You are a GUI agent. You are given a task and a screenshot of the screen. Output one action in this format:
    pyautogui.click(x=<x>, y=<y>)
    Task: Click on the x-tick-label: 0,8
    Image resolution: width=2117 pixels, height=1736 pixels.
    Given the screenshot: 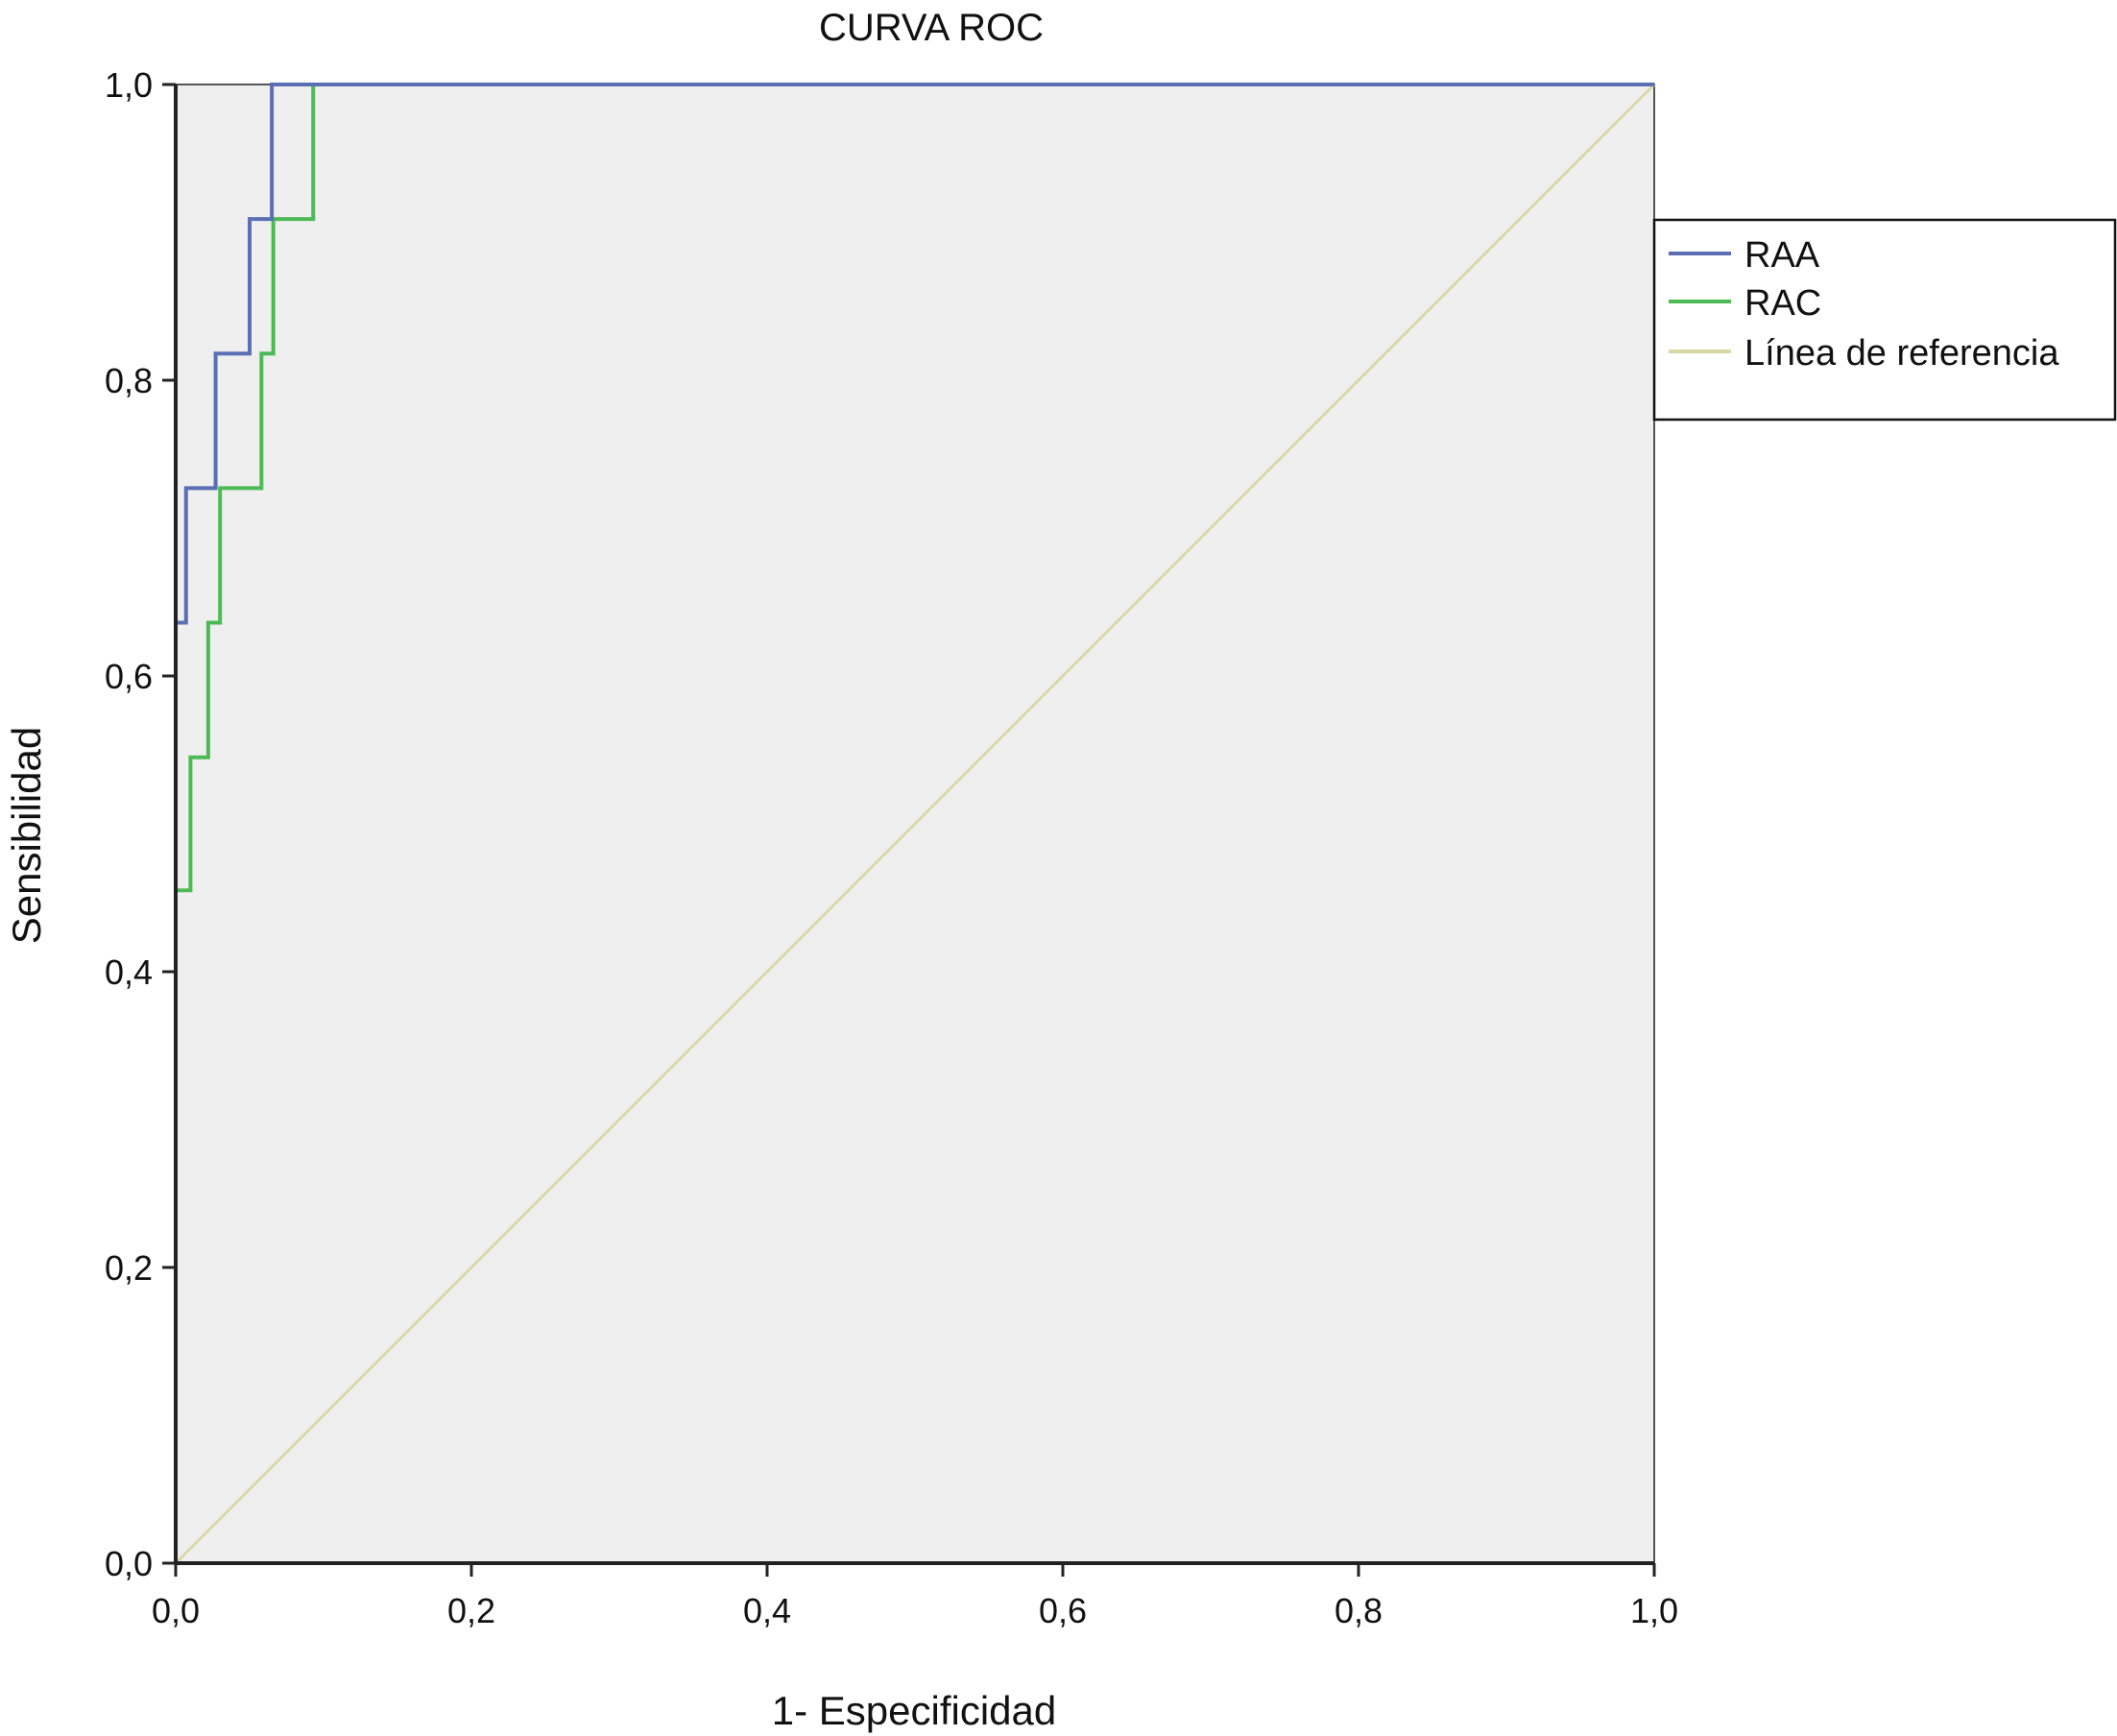 What is the action you would take?
    pyautogui.click(x=1359, y=1610)
    